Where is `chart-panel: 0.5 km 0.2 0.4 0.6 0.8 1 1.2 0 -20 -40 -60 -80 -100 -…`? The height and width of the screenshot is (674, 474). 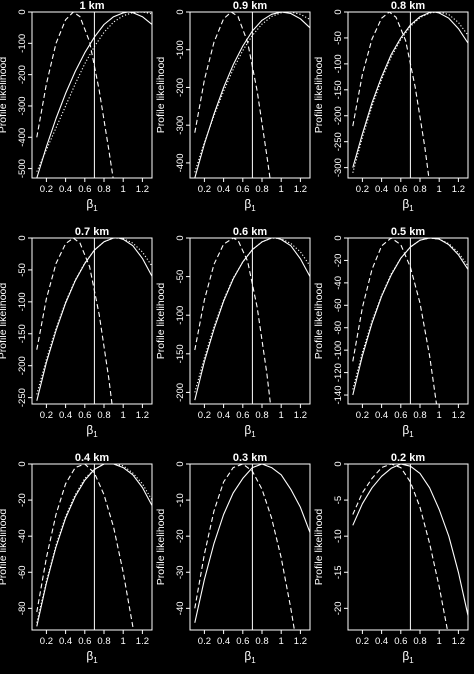
chart-panel: 0.5 km 0.2 0.4 0.6 0.8 1 1.2 0 -20 -40 -60 -80 -100 -… is located at coordinates (391, 332).